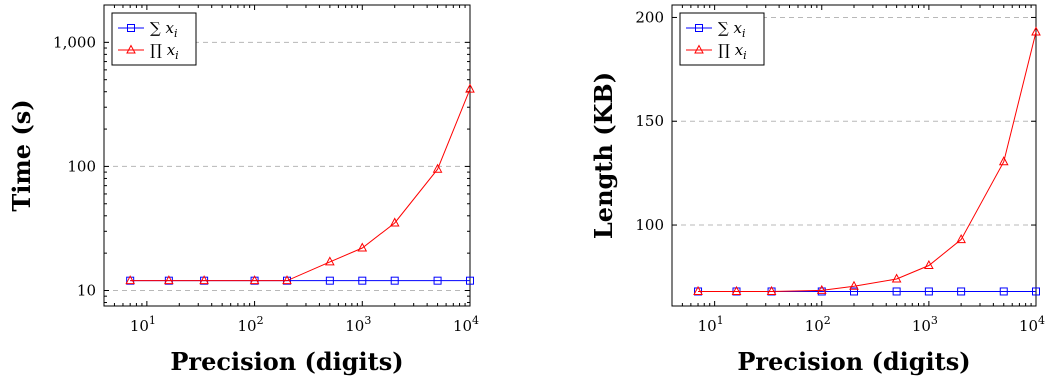 The height and width of the screenshot is (383, 1048). What do you see at coordinates (21, 155) in the screenshot?
I see `y-axis-title: Time (s)` at bounding box center [21, 155].